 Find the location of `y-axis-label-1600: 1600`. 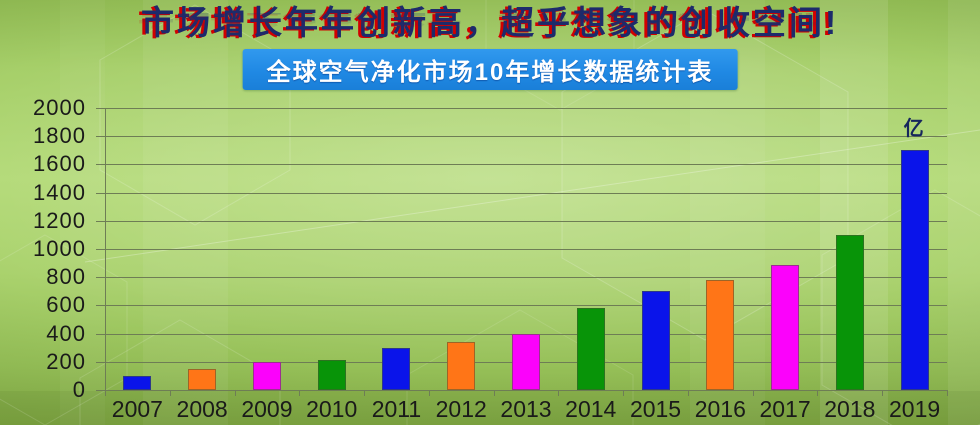

y-axis-label-1600: 1600 is located at coordinates (59, 164).